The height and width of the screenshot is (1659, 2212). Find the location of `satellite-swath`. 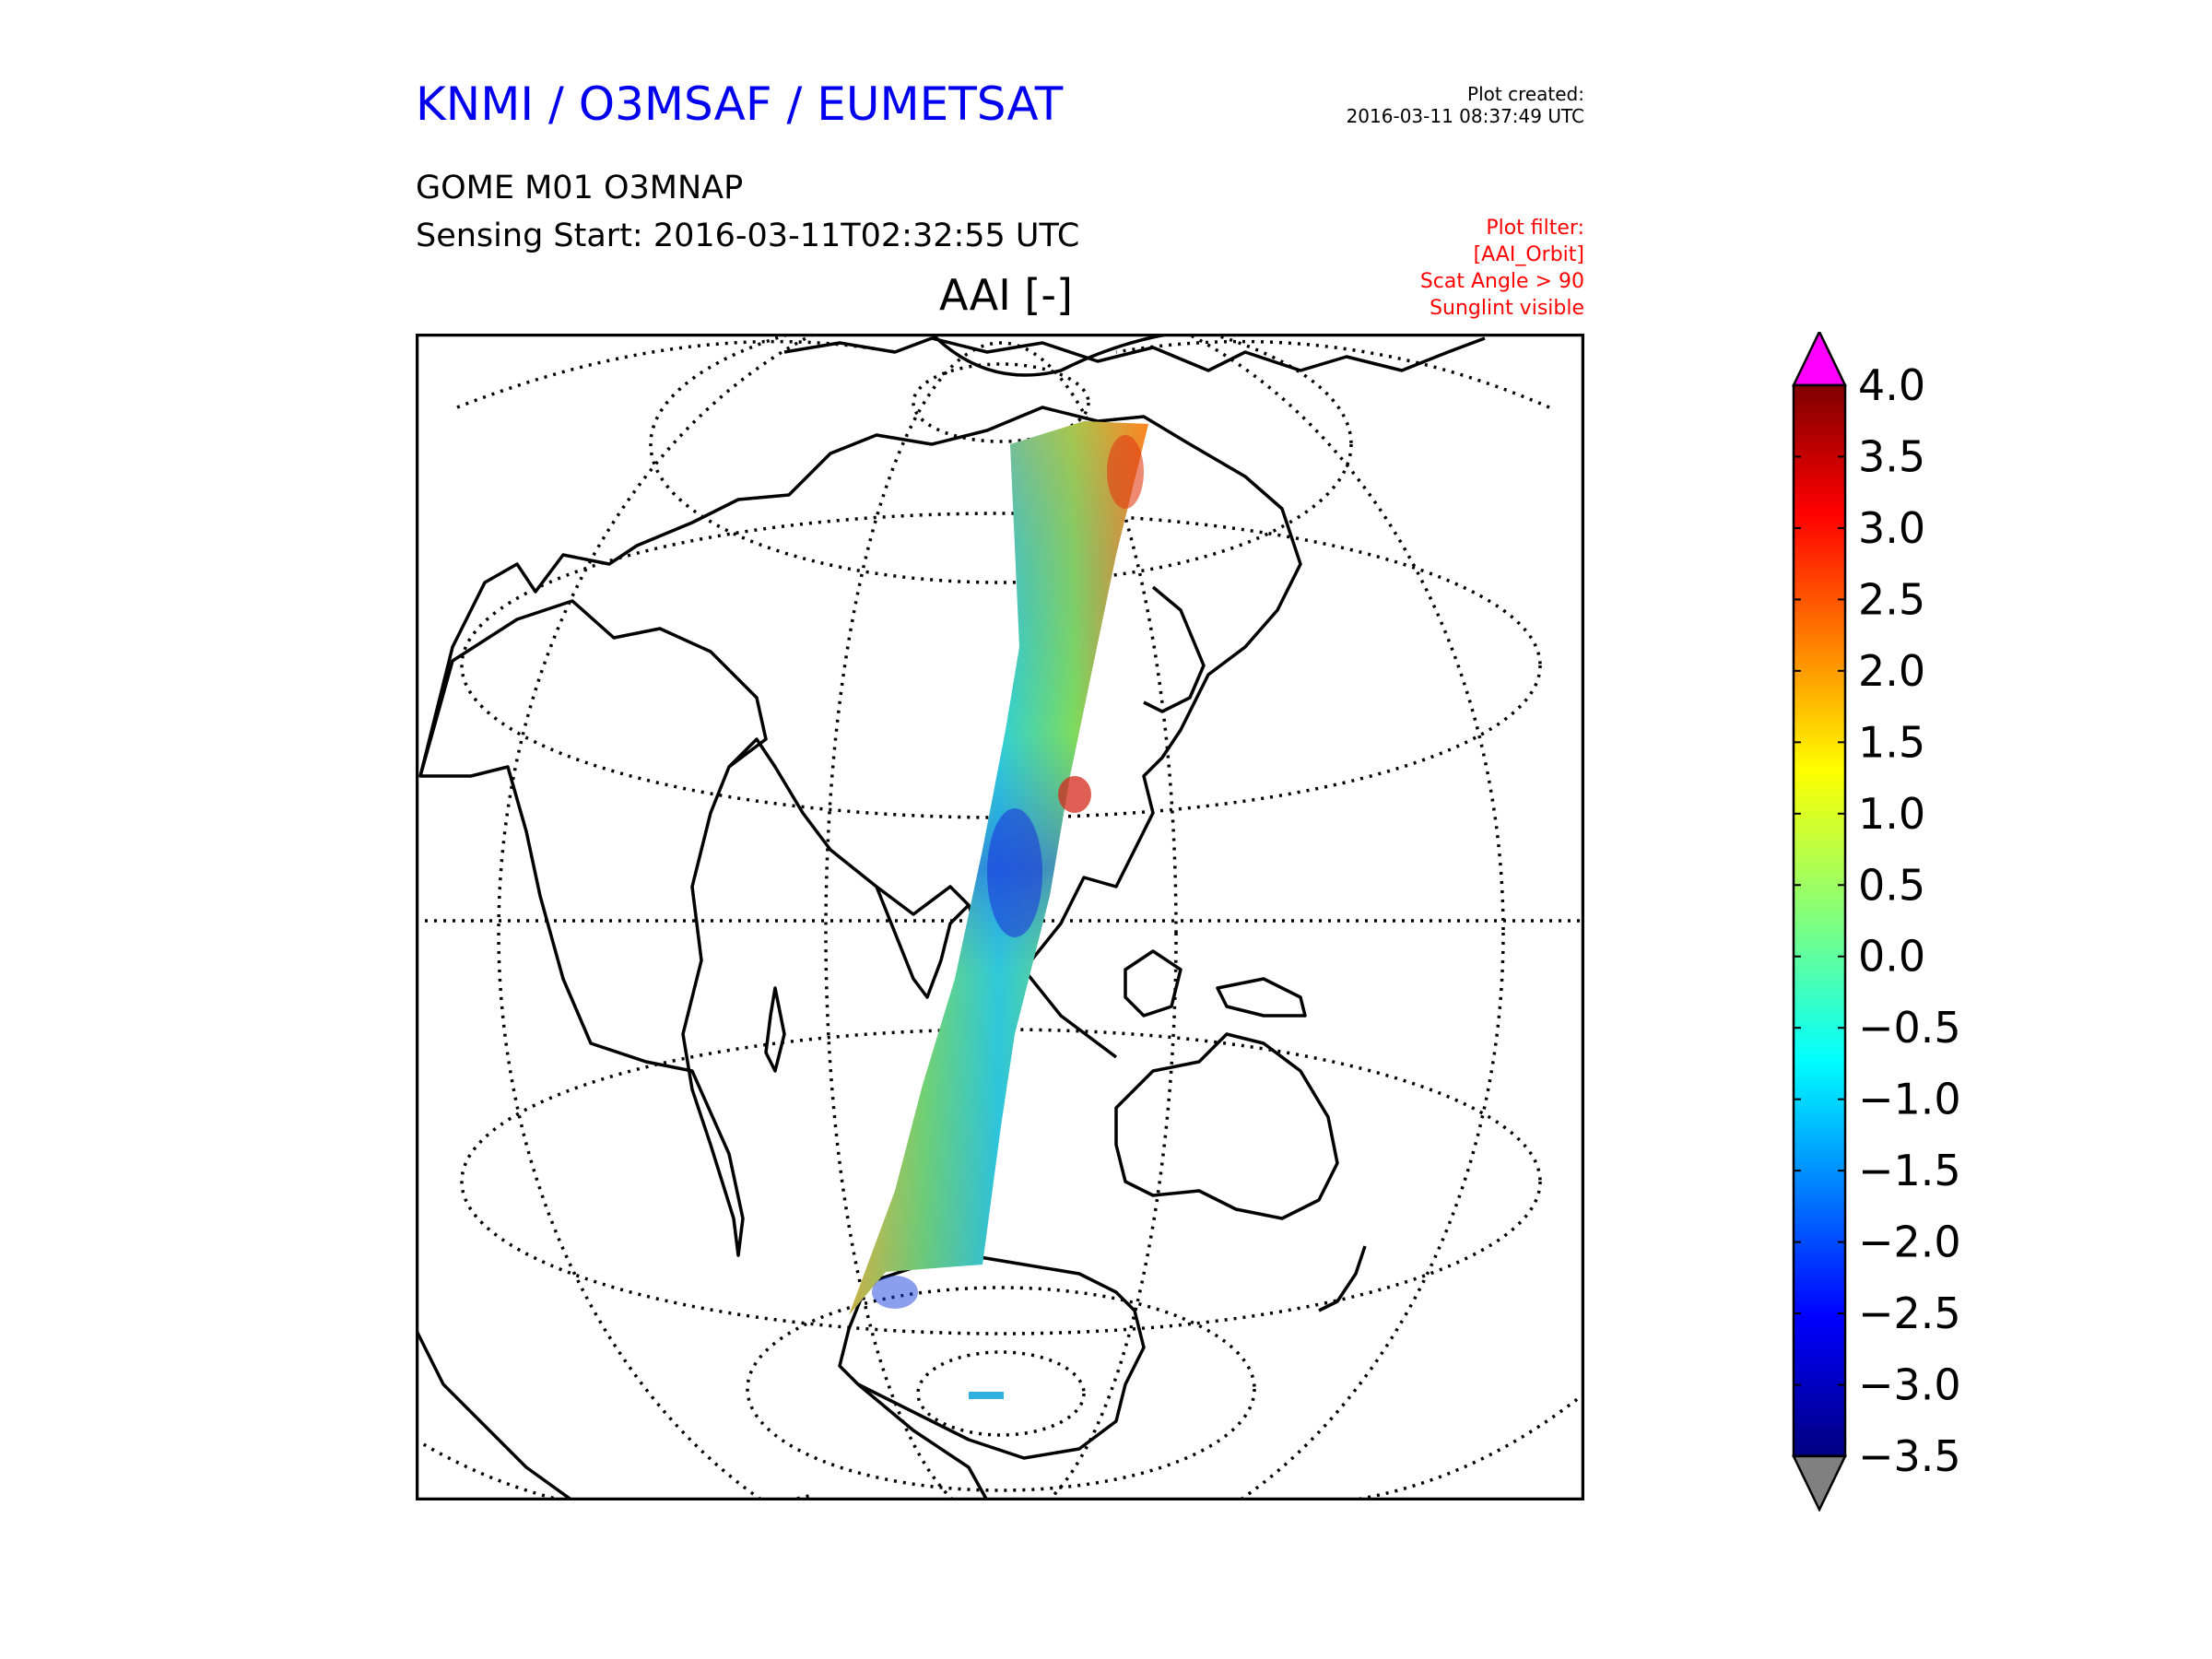

satellite-swath is located at coordinates (998, 910).